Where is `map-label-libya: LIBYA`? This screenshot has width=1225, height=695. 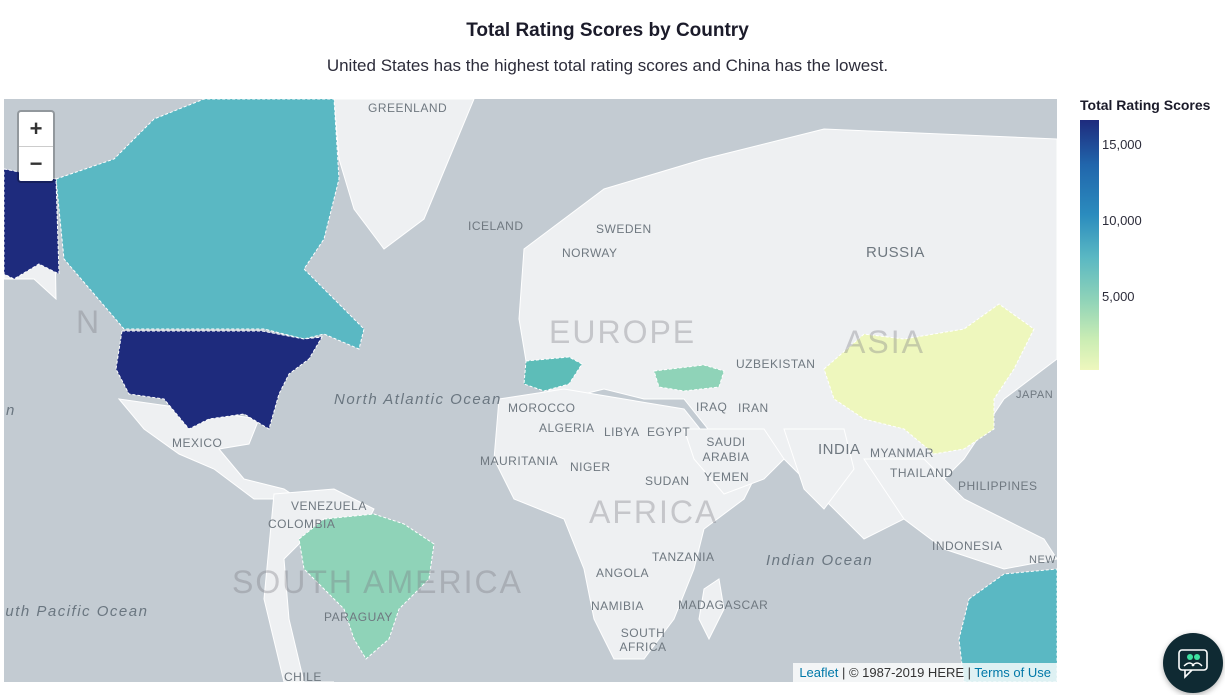 map-label-libya: LIBYA is located at coordinates (622, 432).